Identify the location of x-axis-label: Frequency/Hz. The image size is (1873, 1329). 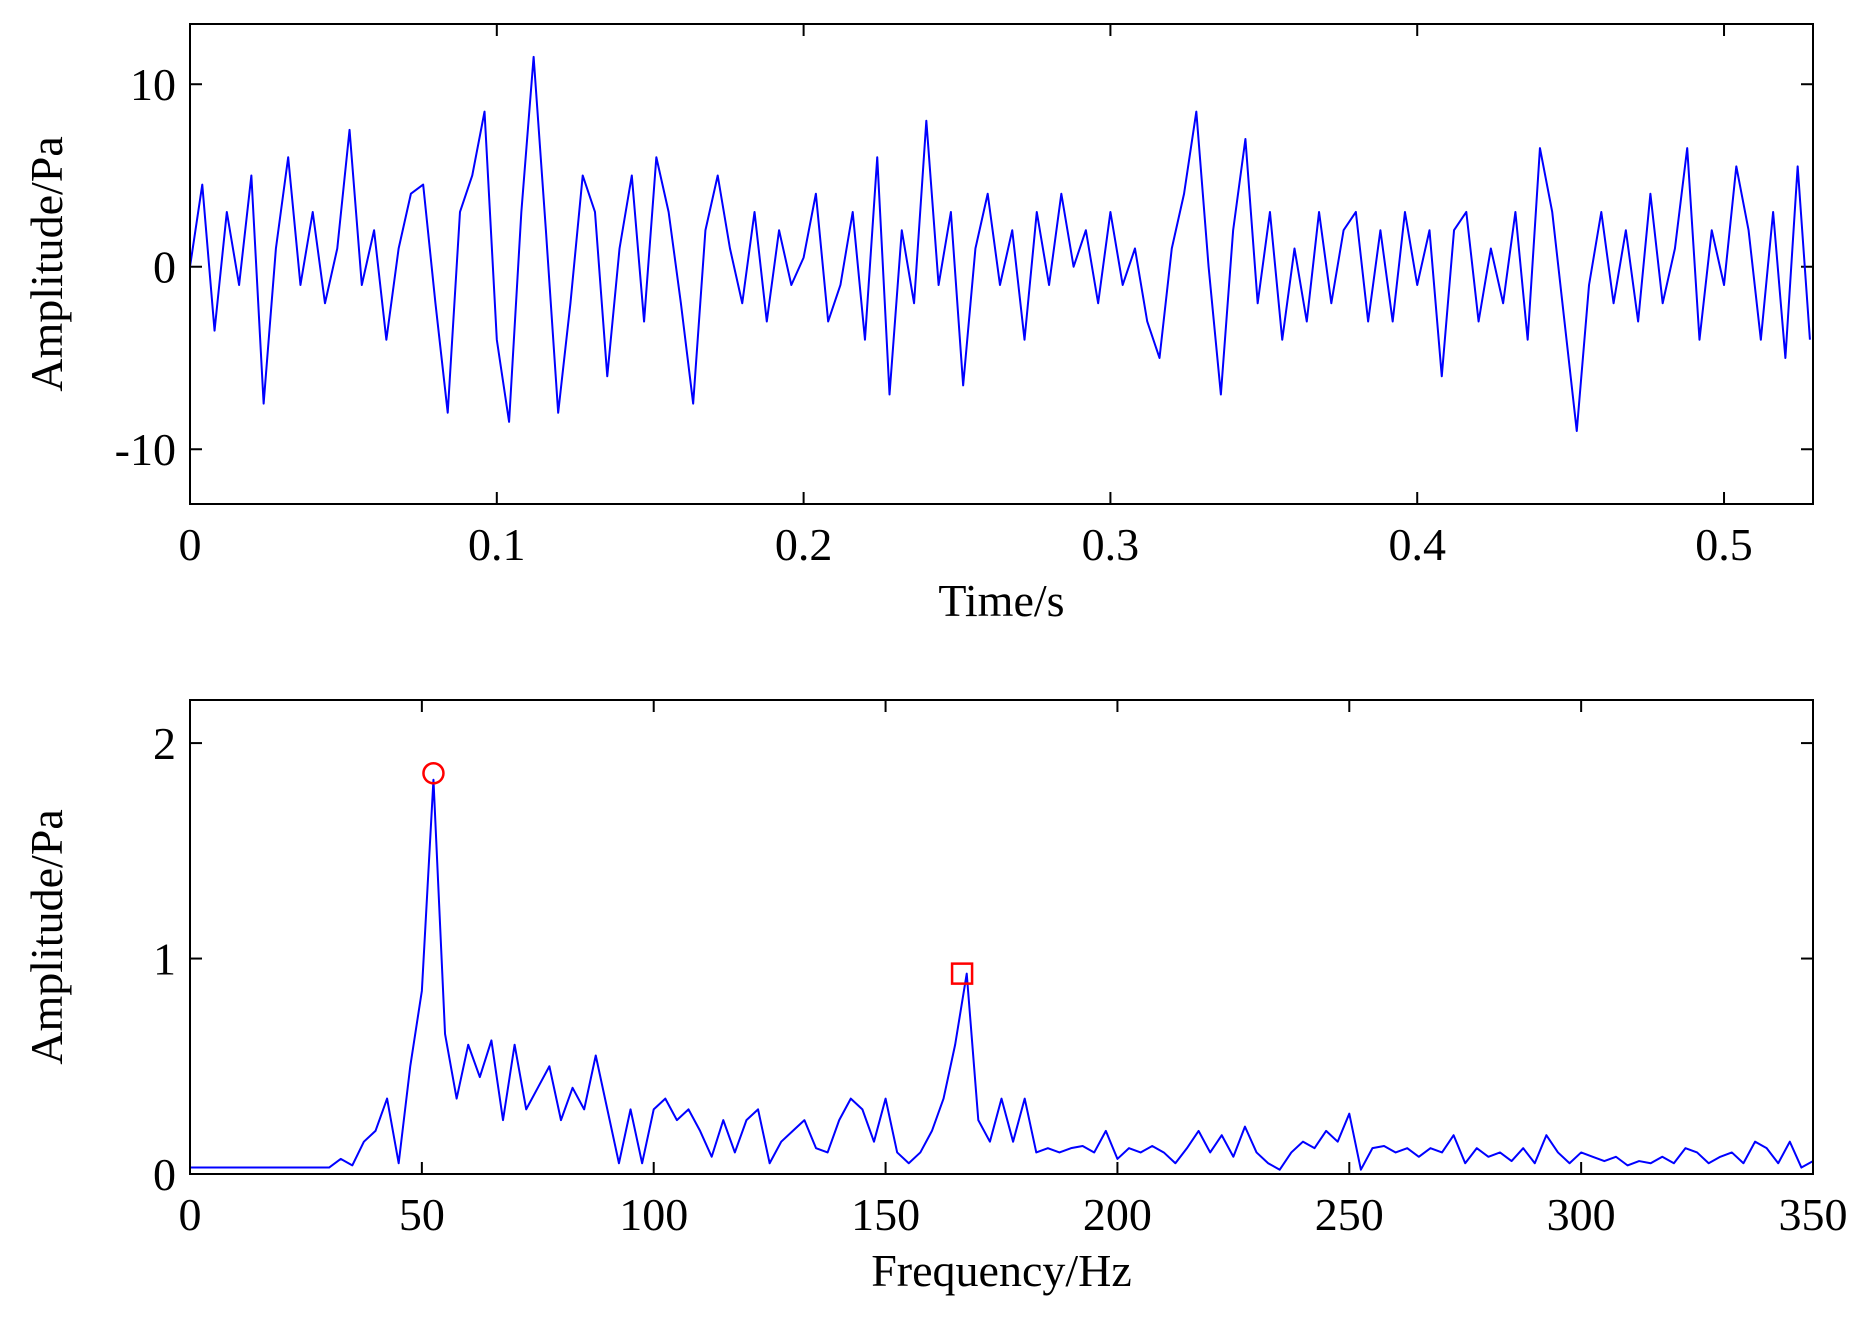
(1001, 1270).